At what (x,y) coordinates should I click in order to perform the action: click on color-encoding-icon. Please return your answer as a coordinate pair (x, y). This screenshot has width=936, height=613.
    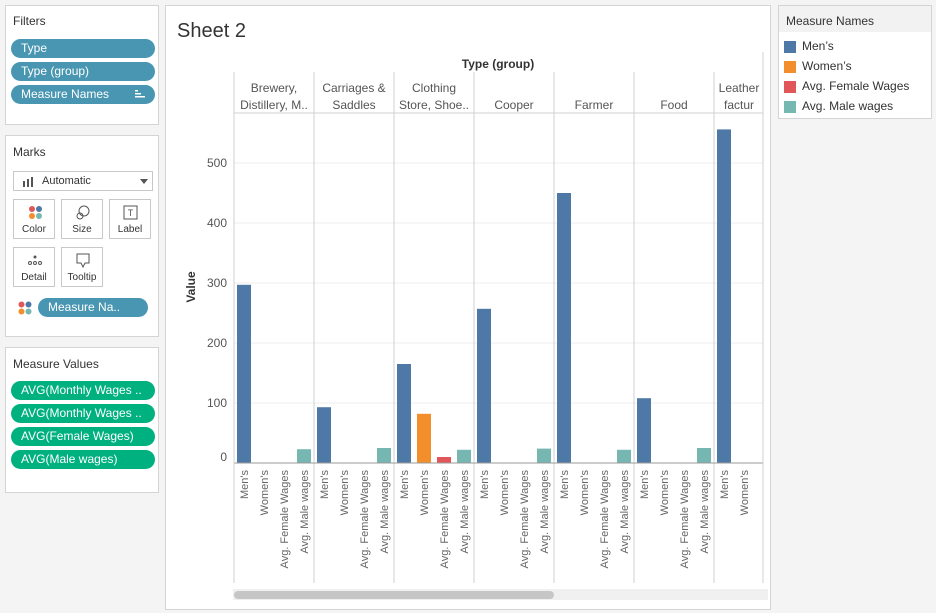
    Looking at the image, I should click on (25, 308).